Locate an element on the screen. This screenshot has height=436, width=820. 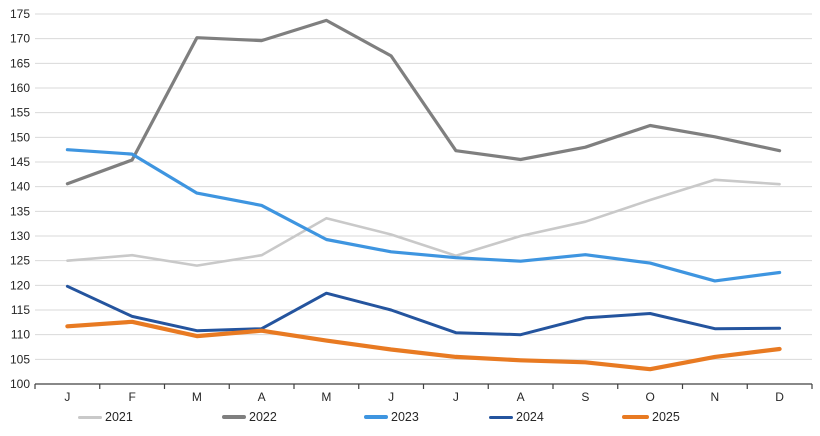
legend-label-2024: 2024 is located at coordinates (530, 417).